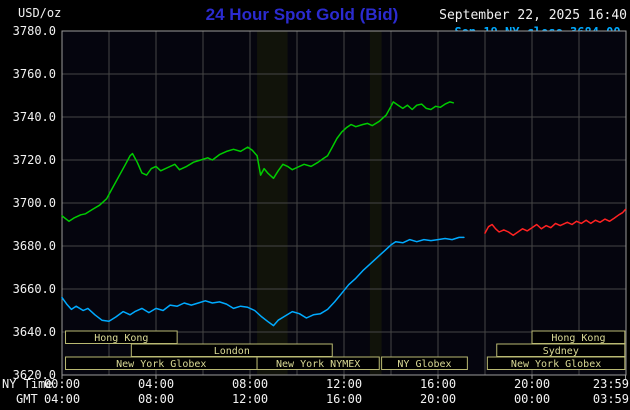  What do you see at coordinates (438, 399) in the screenshot?
I see `x-axis-tick-gmt: 20:00` at bounding box center [438, 399].